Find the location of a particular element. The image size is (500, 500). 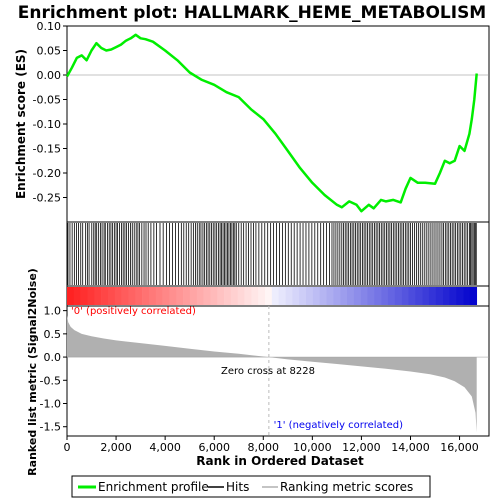

hits-plot-area is located at coordinates (272, 254).